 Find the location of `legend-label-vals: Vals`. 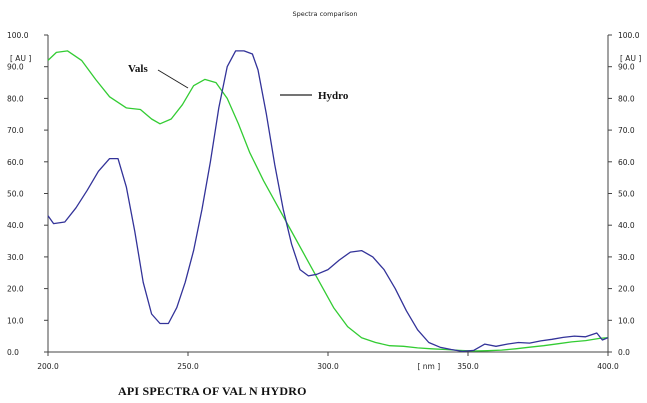

legend-label-vals: Vals is located at coordinates (138, 69).